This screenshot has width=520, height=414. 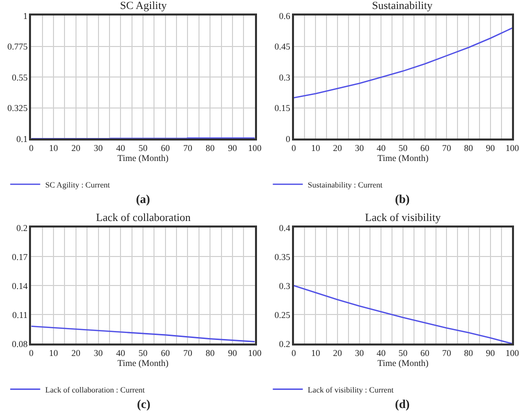 What do you see at coordinates (282, 108) in the screenshot?
I see `y-tick-label: 0.15` at bounding box center [282, 108].